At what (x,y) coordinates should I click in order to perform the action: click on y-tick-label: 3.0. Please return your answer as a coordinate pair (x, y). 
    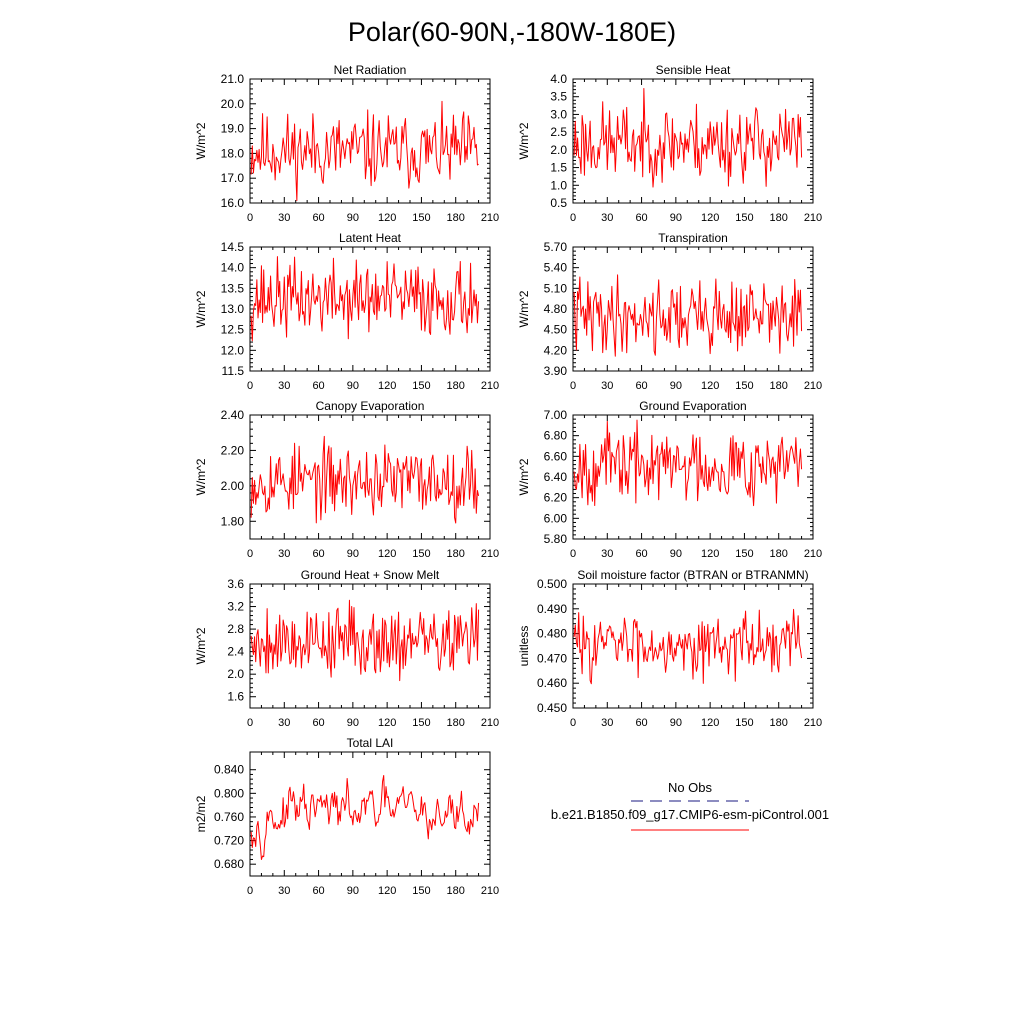
    Looking at the image, I should click on (558, 114).